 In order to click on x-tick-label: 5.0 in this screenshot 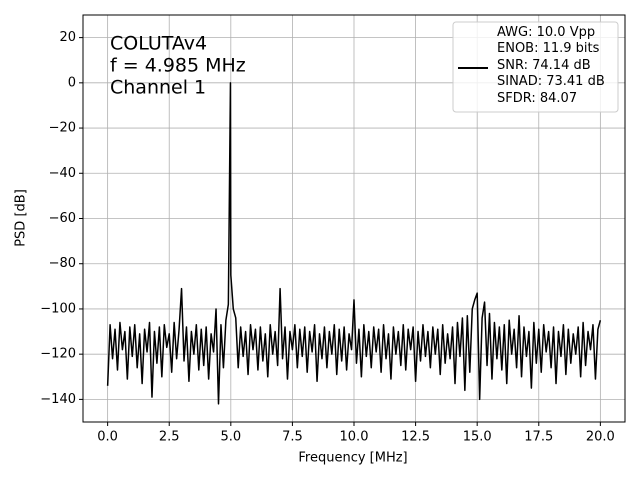, I will do `click(230, 437)`.